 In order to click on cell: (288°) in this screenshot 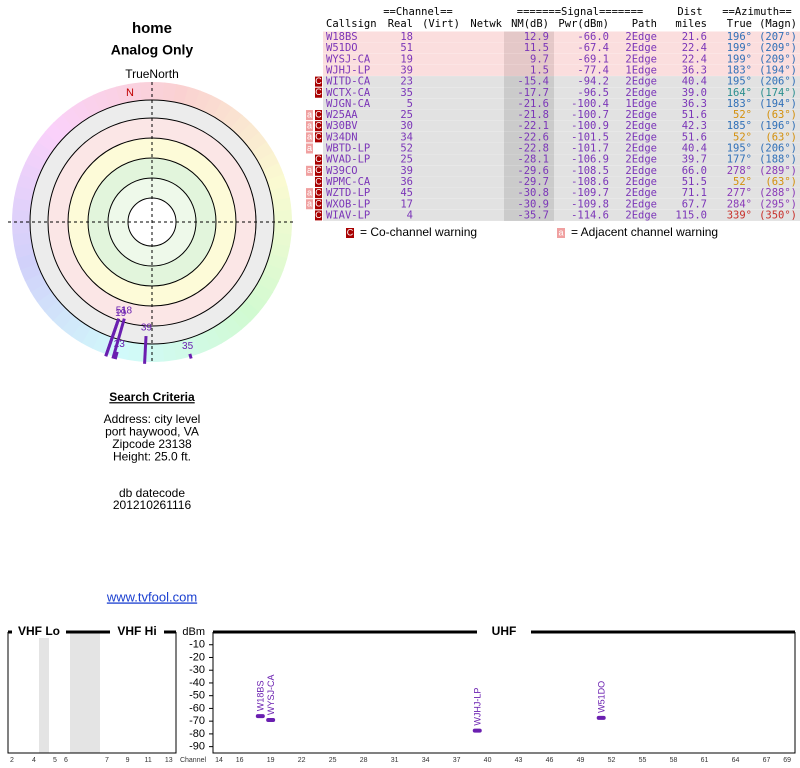, I will do `click(778, 193)`.